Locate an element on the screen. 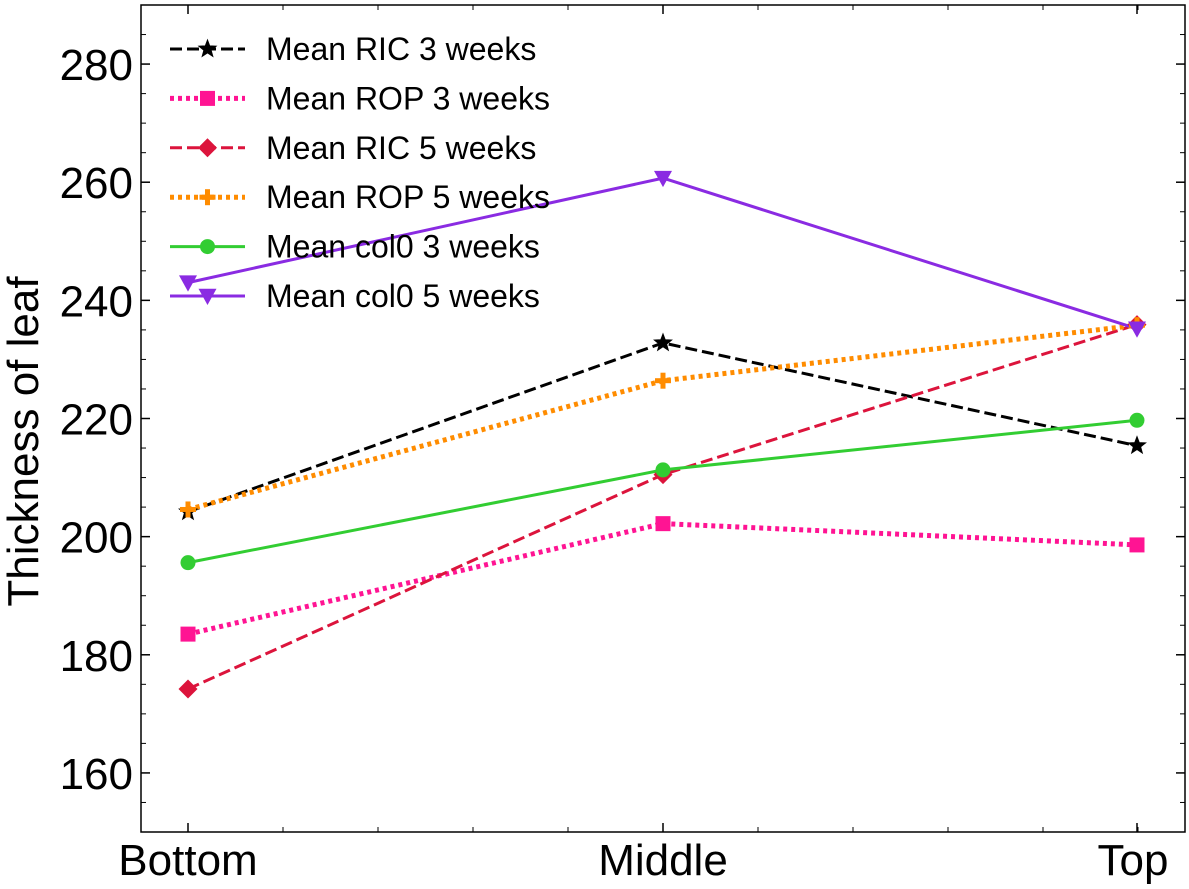 Image resolution: width=1189 pixels, height=889 pixels. y-tick-label: 160 is located at coordinates (96, 774).